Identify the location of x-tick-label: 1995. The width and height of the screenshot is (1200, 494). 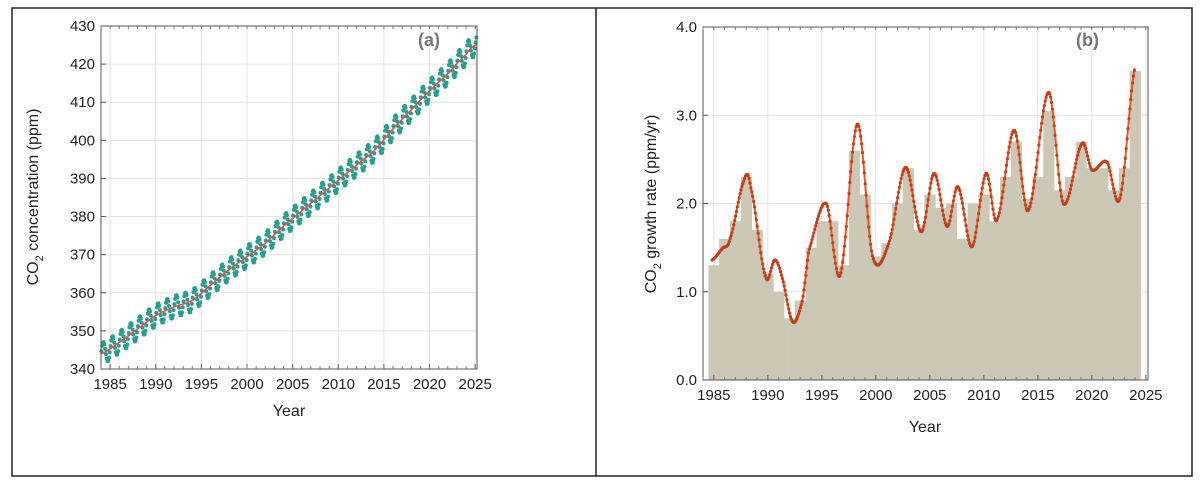
(201, 384).